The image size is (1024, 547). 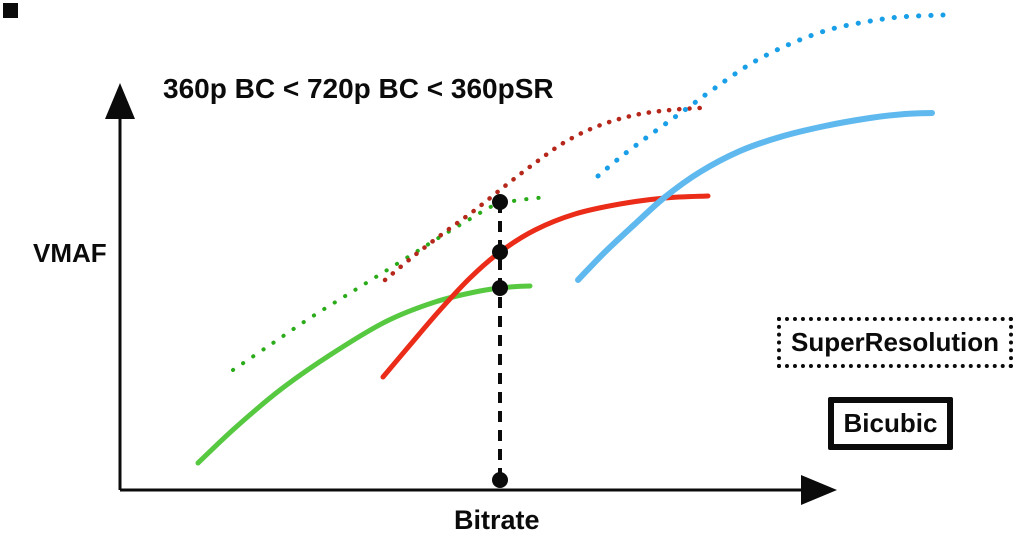 I want to click on curve-green-solid, so click(x=364, y=374).